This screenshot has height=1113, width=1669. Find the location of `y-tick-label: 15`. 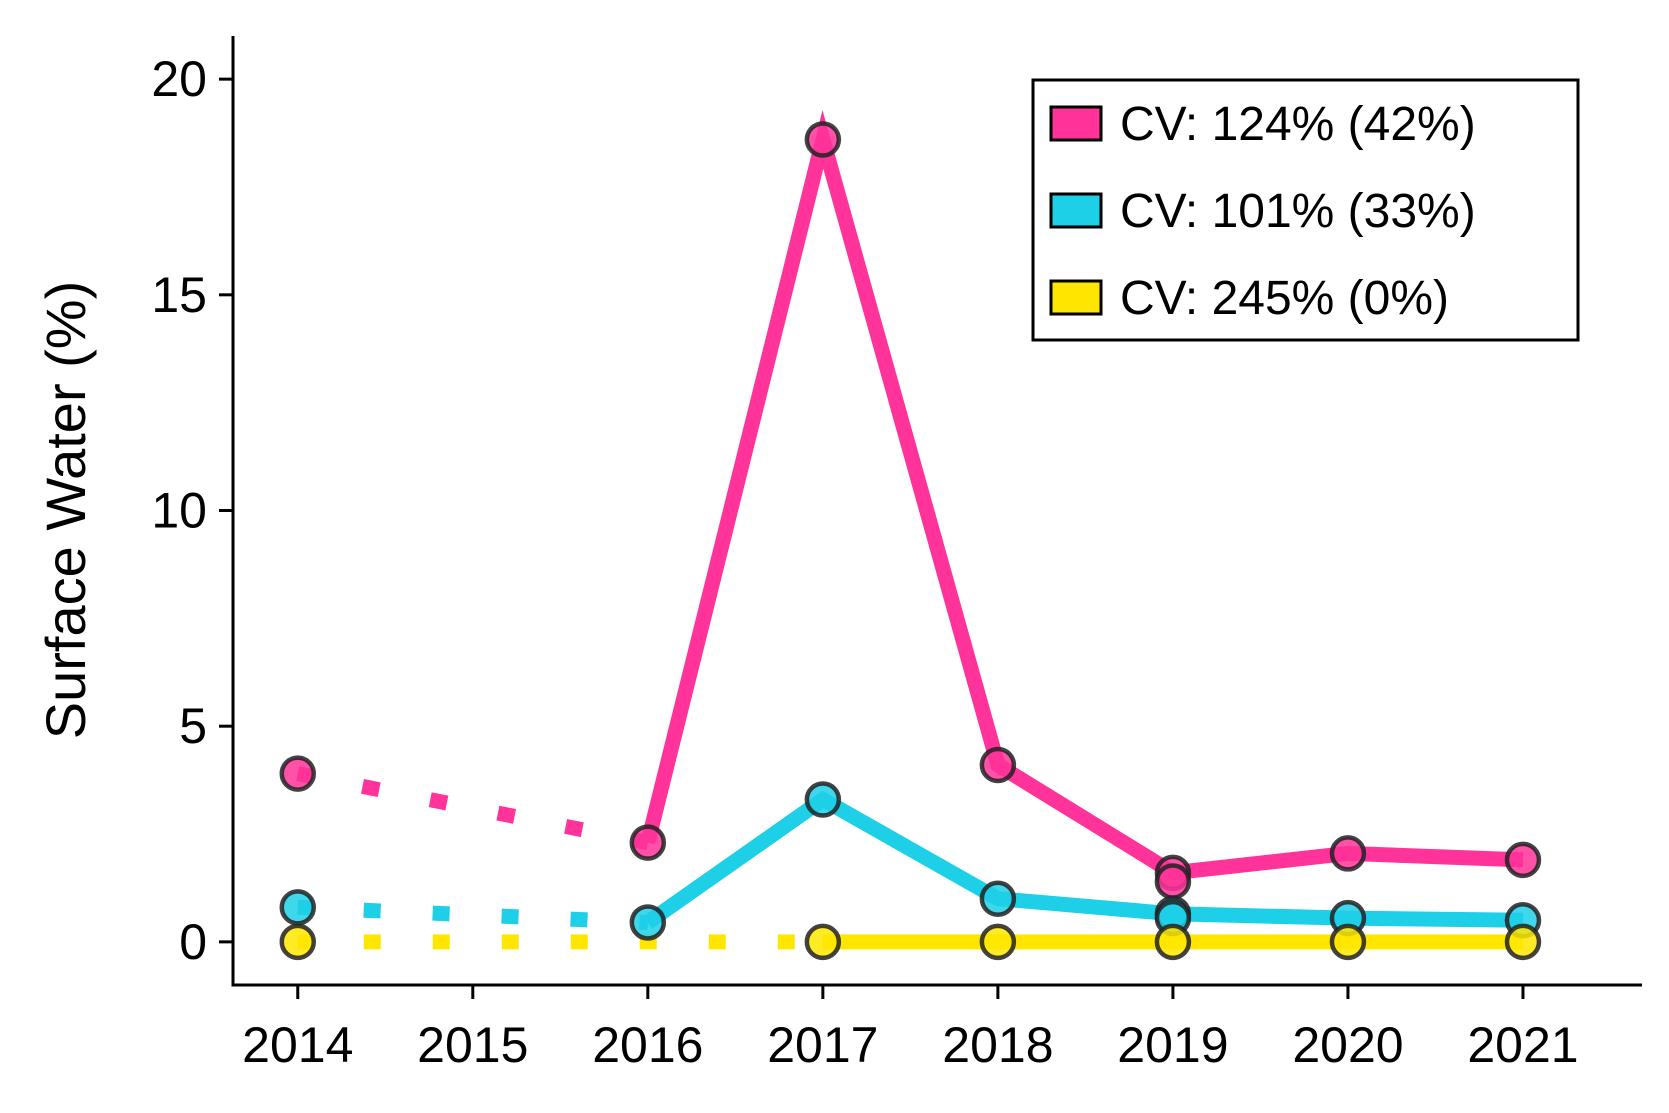

y-tick-label: 15 is located at coordinates (179, 295).